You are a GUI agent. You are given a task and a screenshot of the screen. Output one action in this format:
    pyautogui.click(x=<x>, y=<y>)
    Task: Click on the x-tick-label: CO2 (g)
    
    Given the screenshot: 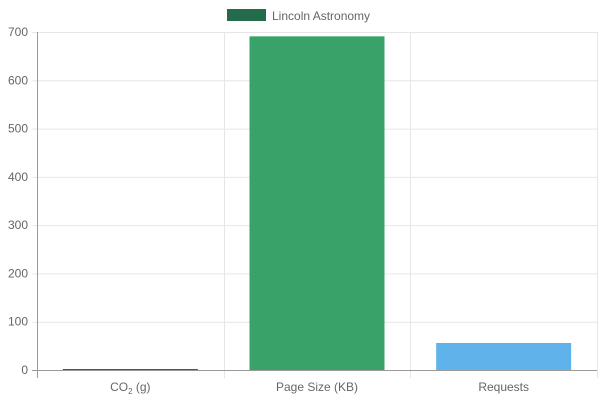 What is the action you would take?
    pyautogui.click(x=130, y=388)
    